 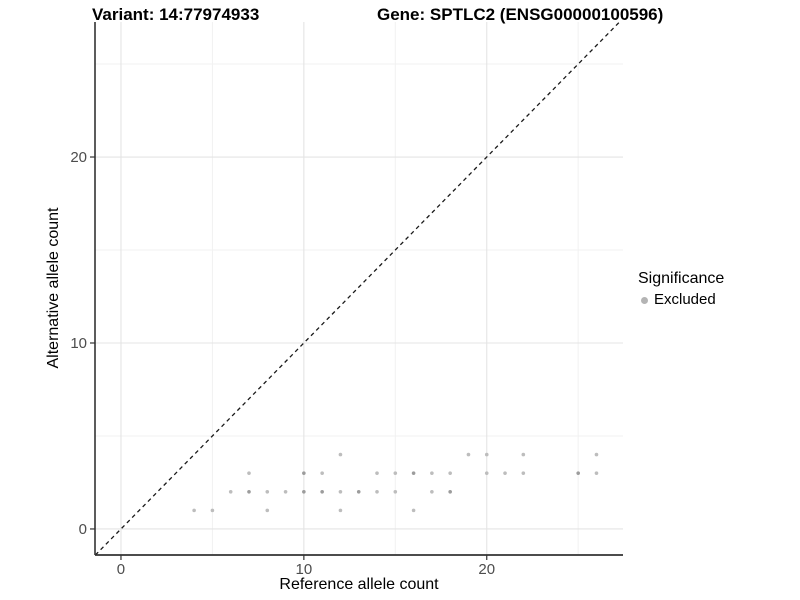 I want to click on x-axis-title: Reference allele count, so click(x=359, y=584).